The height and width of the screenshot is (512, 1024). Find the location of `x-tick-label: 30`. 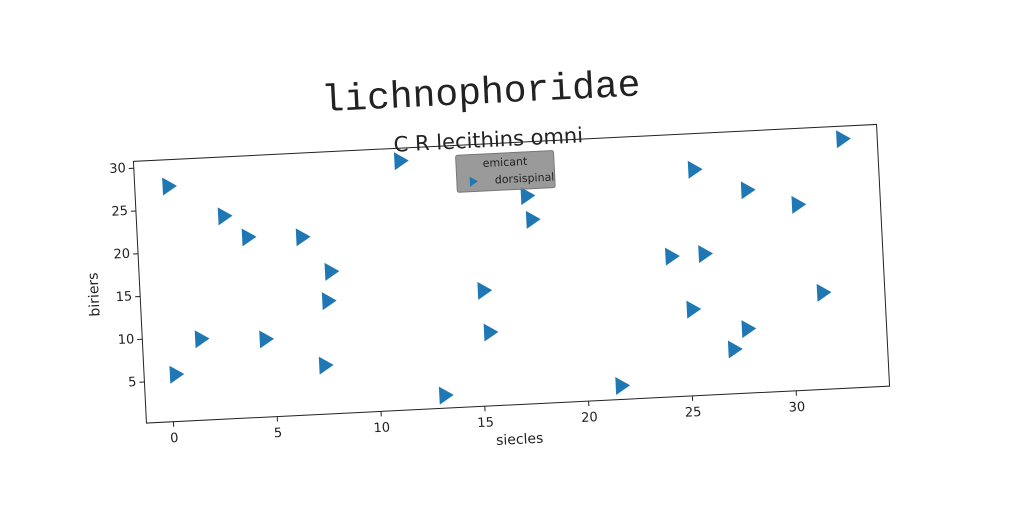

x-tick-label: 30 is located at coordinates (796, 408).